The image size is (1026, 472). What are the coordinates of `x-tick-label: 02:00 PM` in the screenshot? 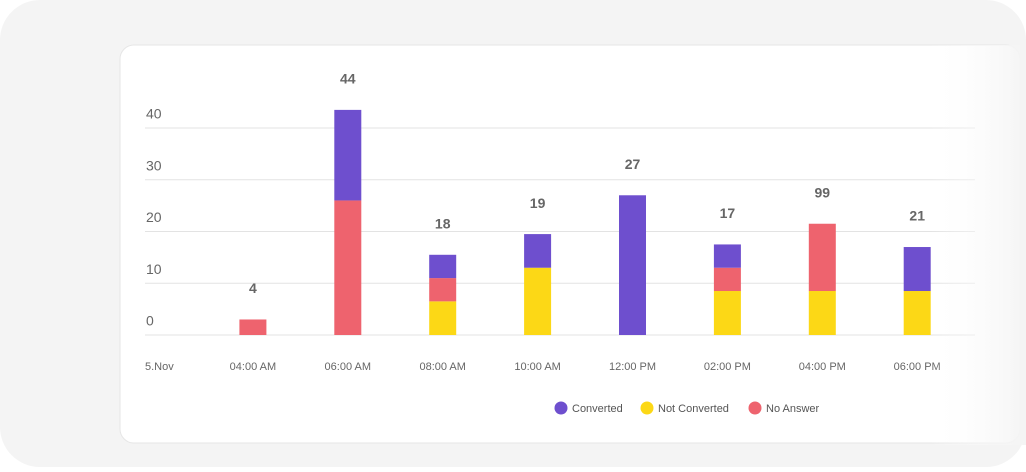 It's located at (727, 367).